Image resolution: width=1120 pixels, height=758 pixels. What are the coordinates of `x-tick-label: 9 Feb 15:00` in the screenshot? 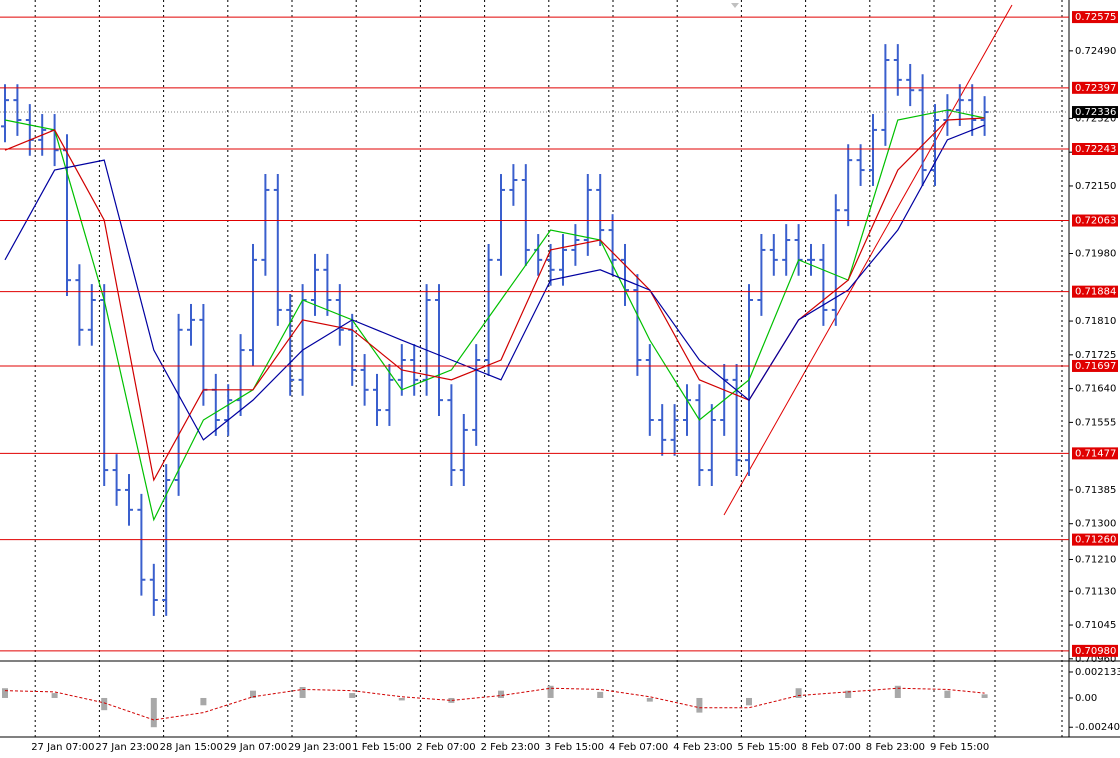 It's located at (959, 747).